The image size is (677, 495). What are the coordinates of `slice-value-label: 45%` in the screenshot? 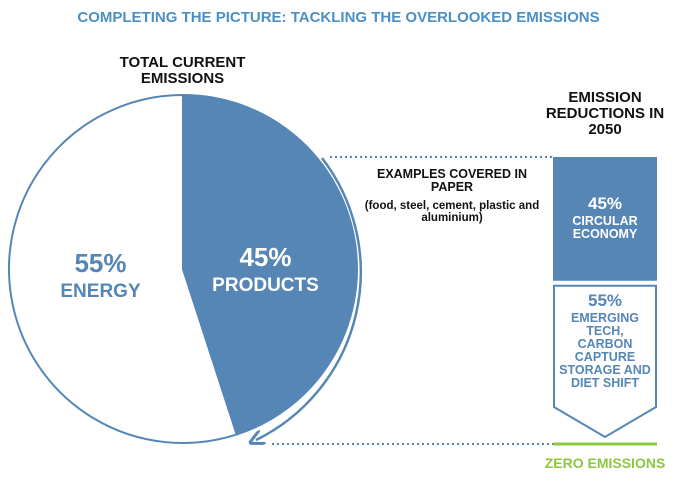 It's located at (265, 257).